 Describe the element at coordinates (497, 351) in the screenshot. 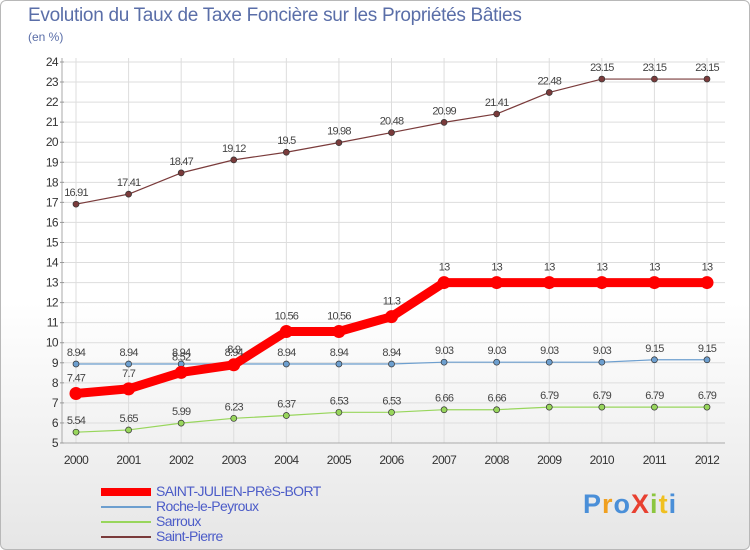

I see `label-roche-le-peyroux-2008: 9.03` at that location.